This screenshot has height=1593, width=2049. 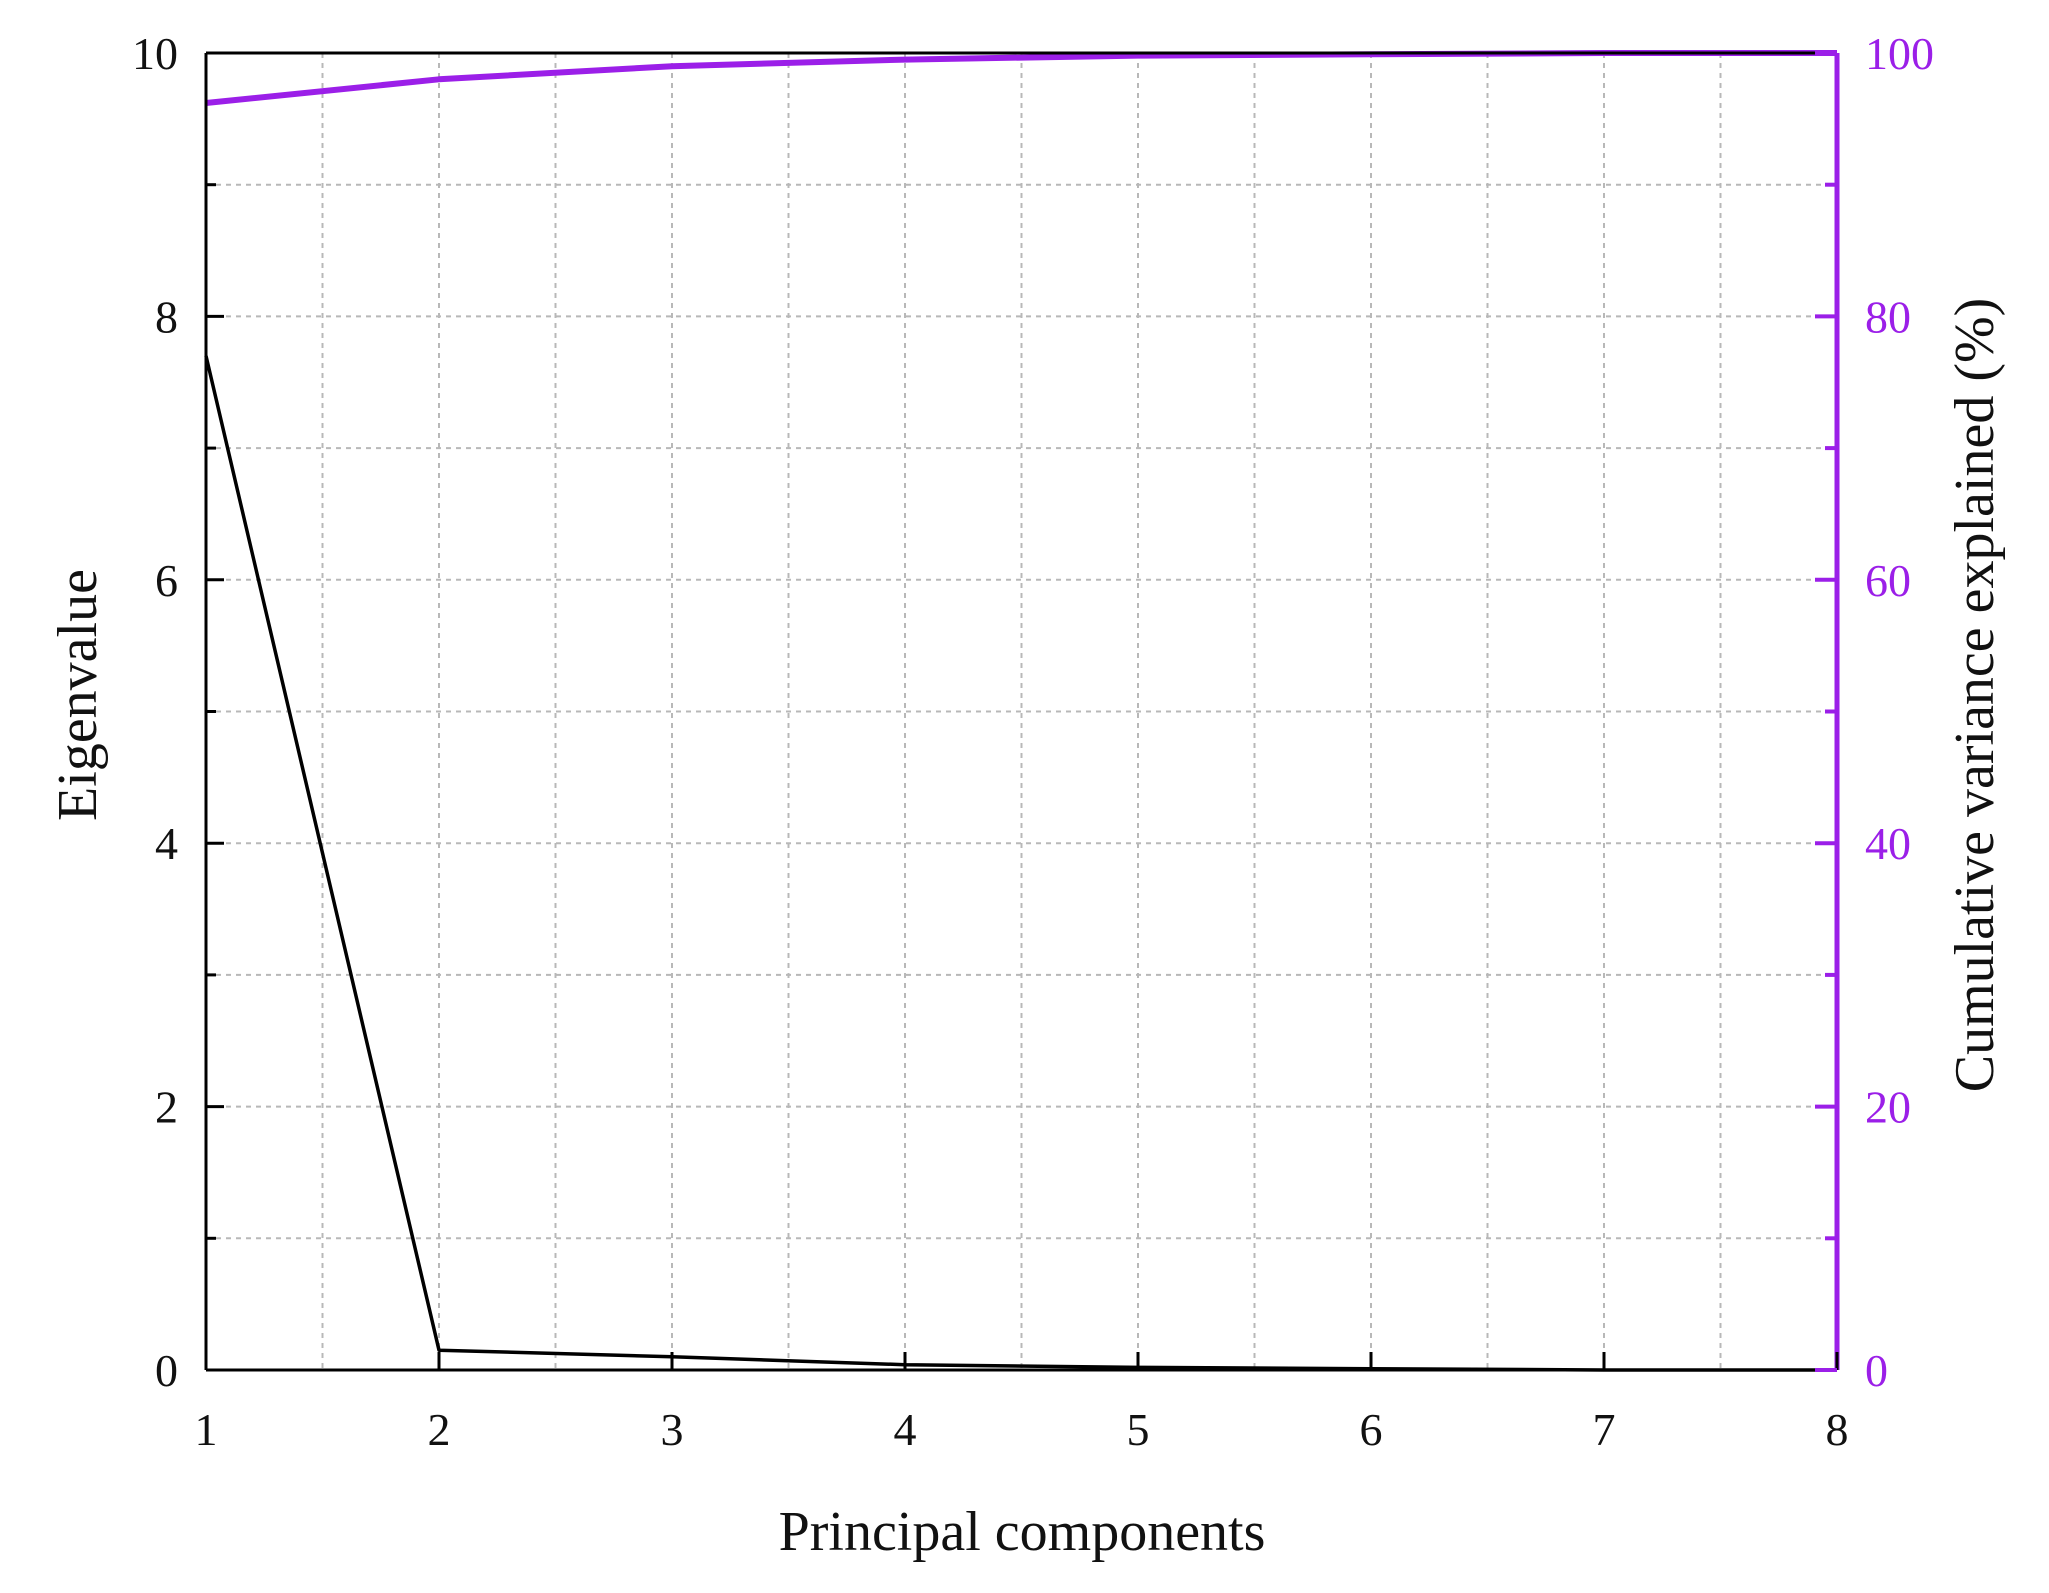 What do you see at coordinates (206, 1429) in the screenshot?
I see `x-tick-label: 1` at bounding box center [206, 1429].